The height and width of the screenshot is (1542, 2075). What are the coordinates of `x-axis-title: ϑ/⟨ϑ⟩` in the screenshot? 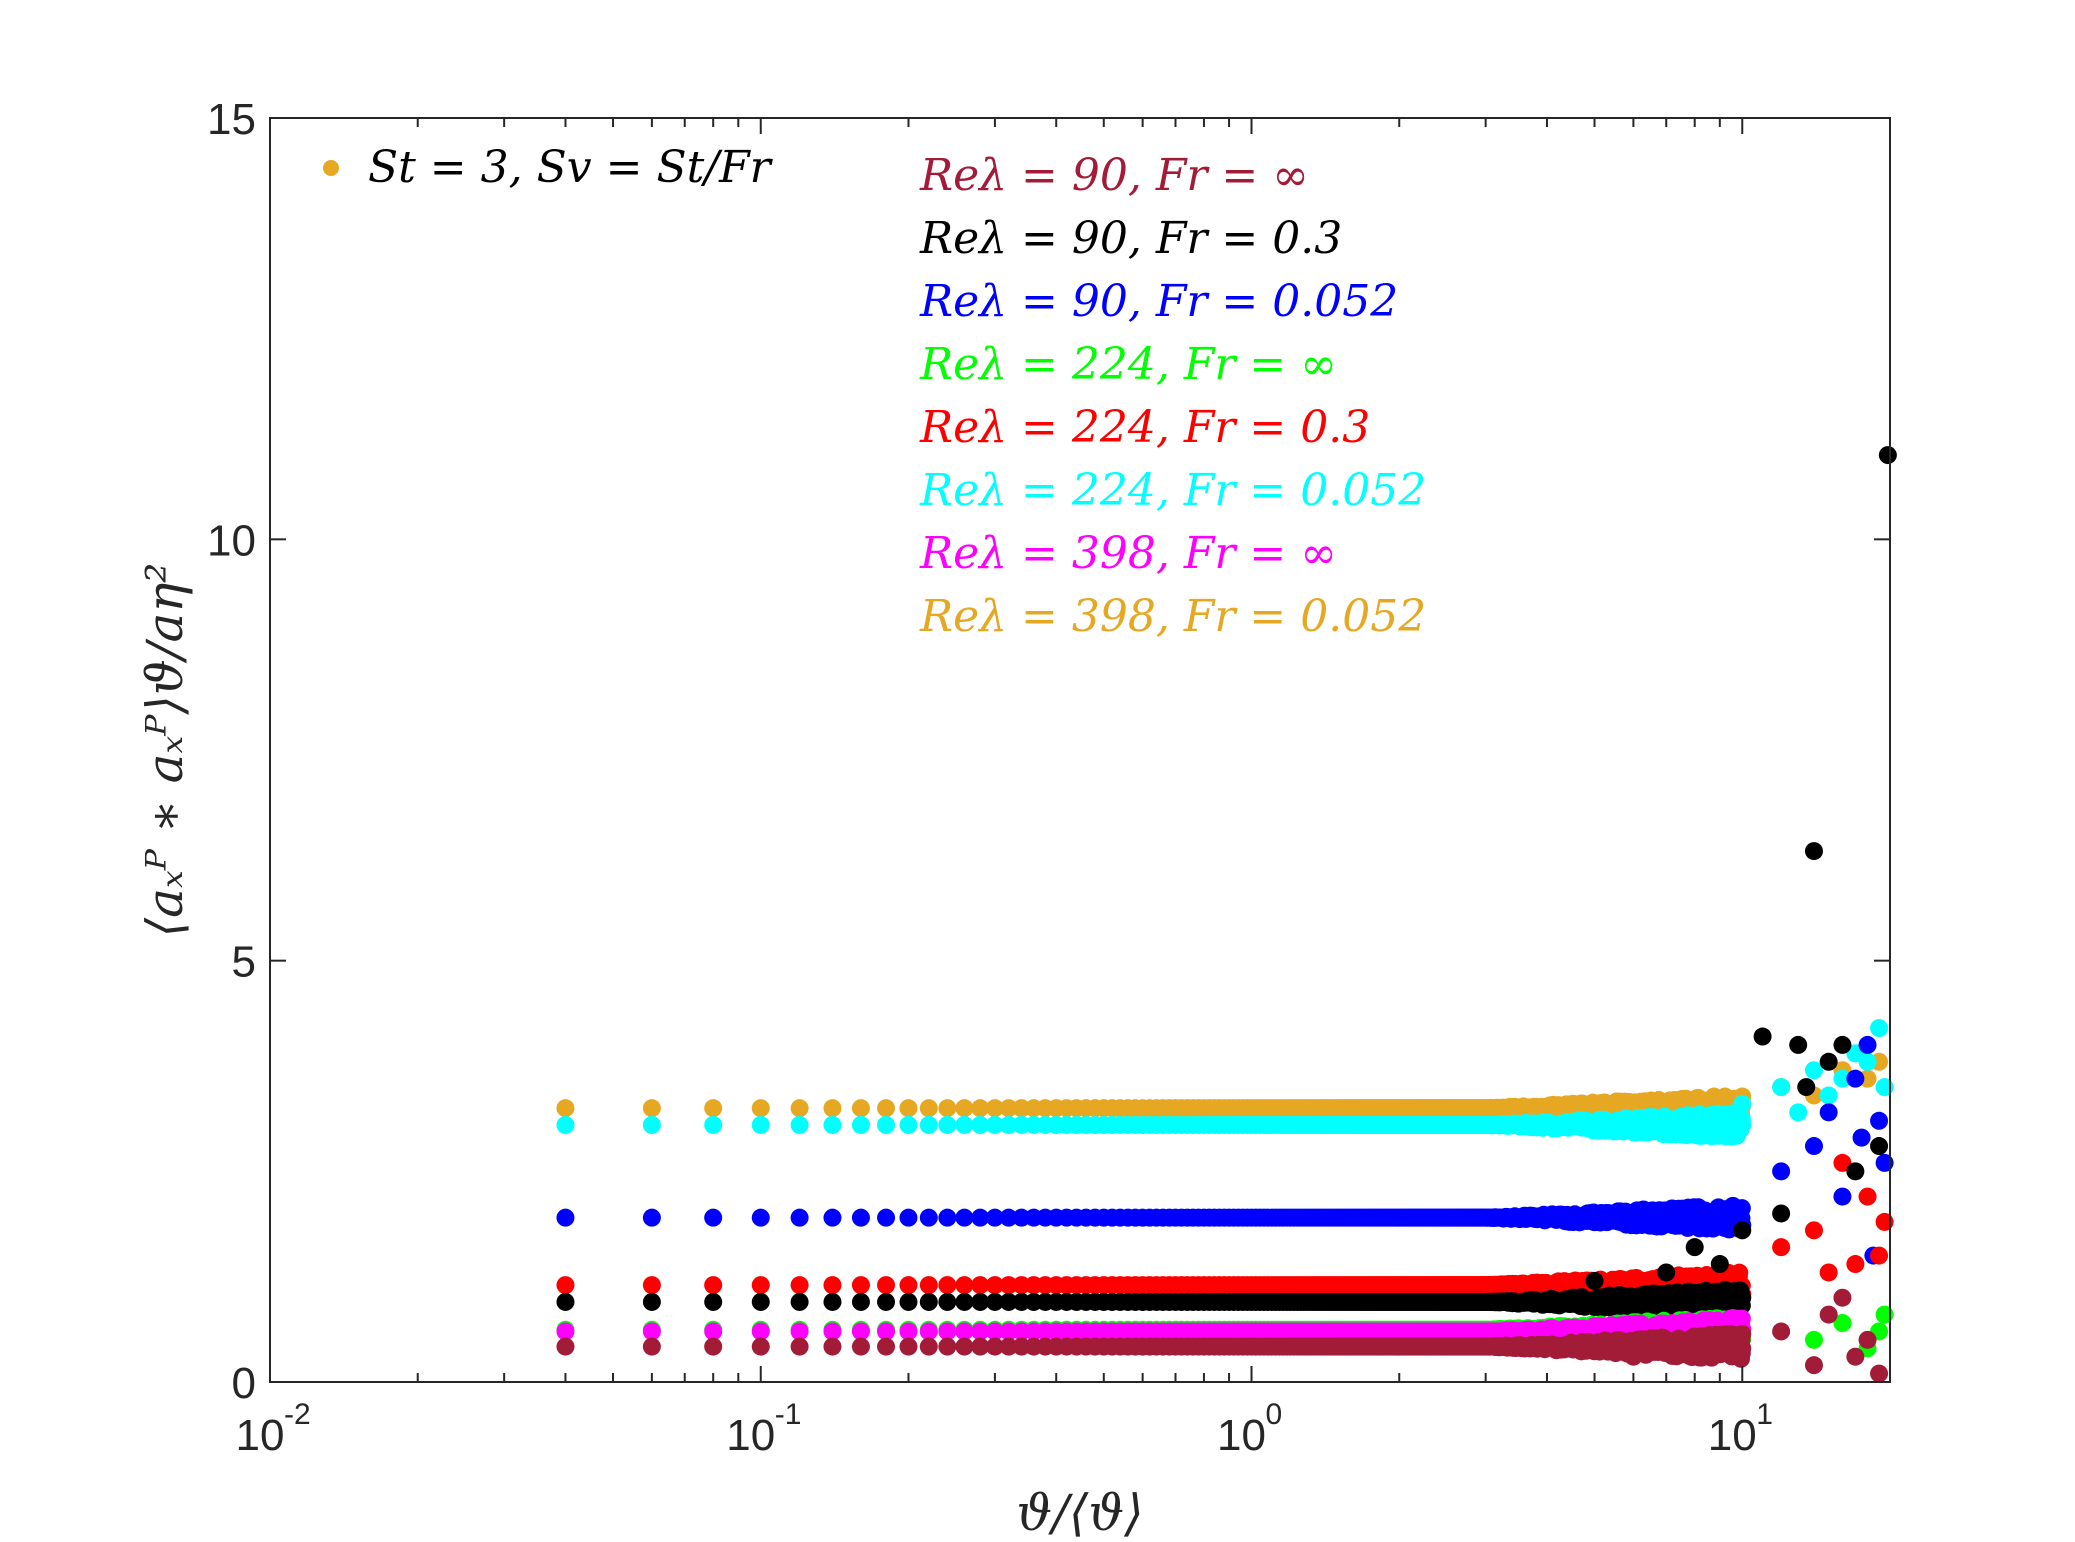 It's located at (1079, 1513).